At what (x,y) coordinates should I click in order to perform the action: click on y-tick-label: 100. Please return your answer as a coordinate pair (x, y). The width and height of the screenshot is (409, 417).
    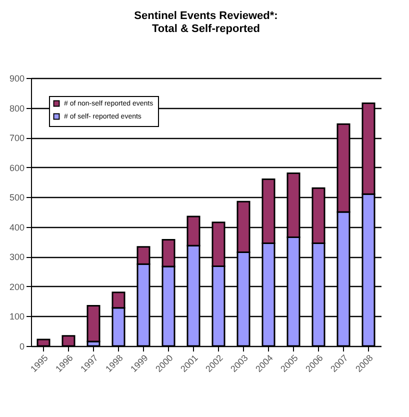
    Looking at the image, I should click on (16, 317).